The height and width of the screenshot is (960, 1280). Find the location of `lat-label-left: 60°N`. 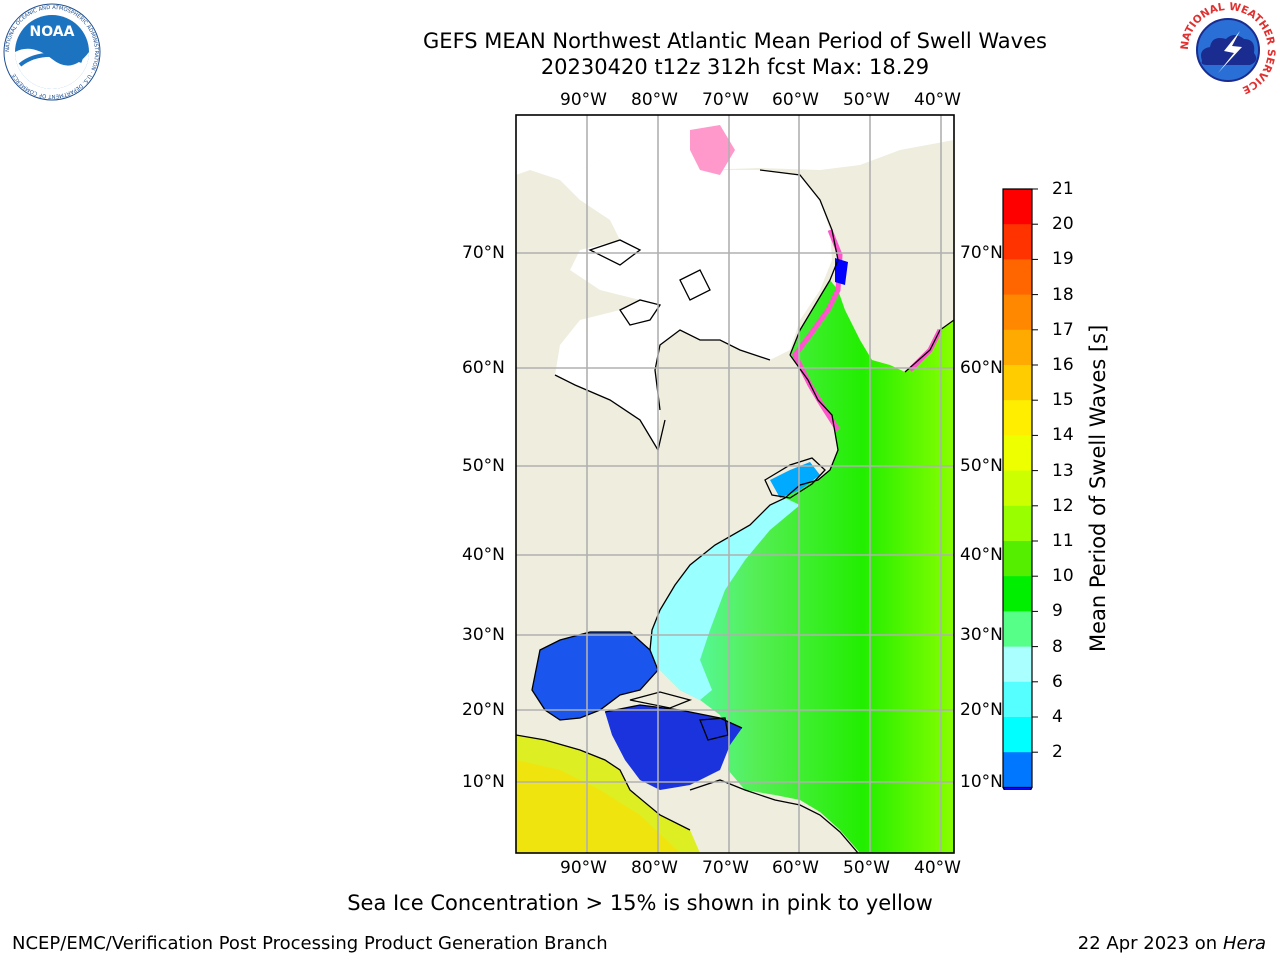

lat-label-left: 60°N is located at coordinates (483, 368).